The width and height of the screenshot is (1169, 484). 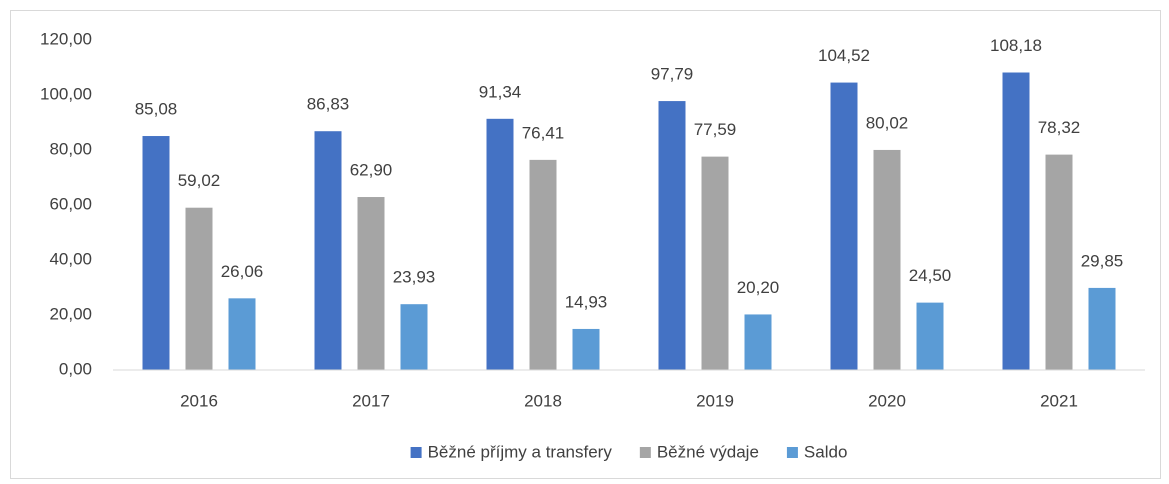 What do you see at coordinates (543, 132) in the screenshot?
I see `data-label: 76,41` at bounding box center [543, 132].